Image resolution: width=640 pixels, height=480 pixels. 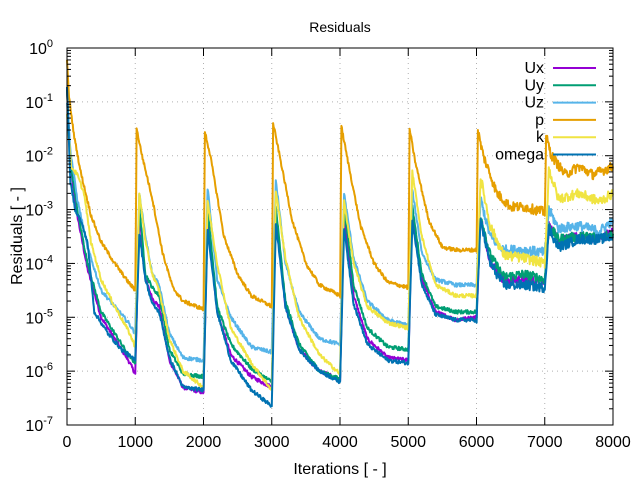 I want to click on y-tick-exponent: -3, so click(x=48, y=206).